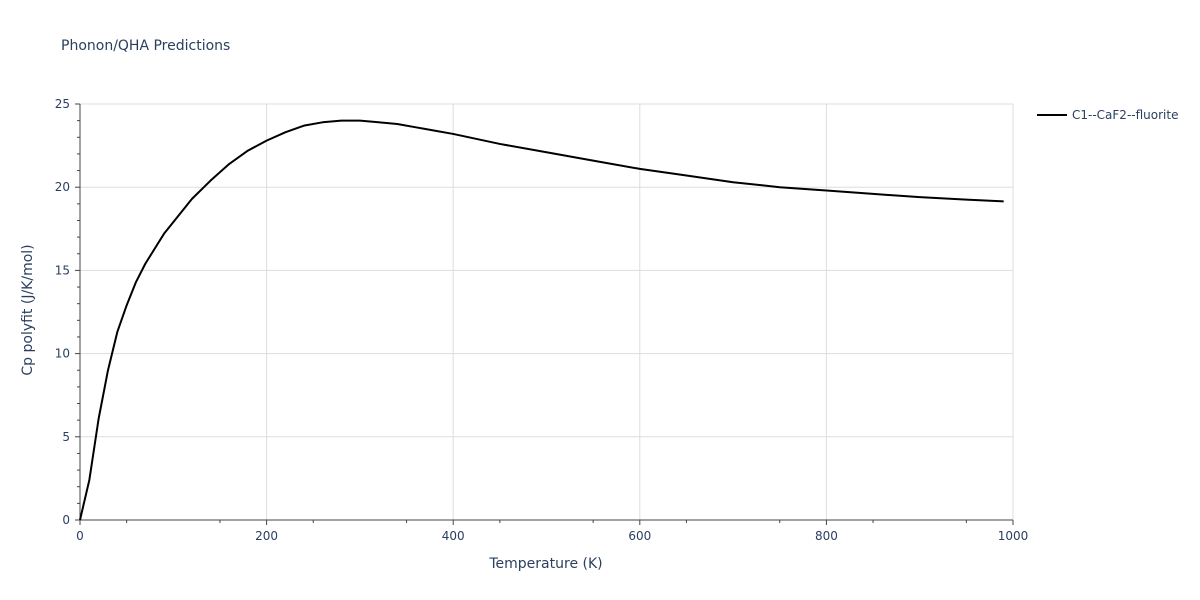 Image resolution: width=1200 pixels, height=600 pixels. I want to click on x-axis-title: Temperature (K), so click(545, 564).